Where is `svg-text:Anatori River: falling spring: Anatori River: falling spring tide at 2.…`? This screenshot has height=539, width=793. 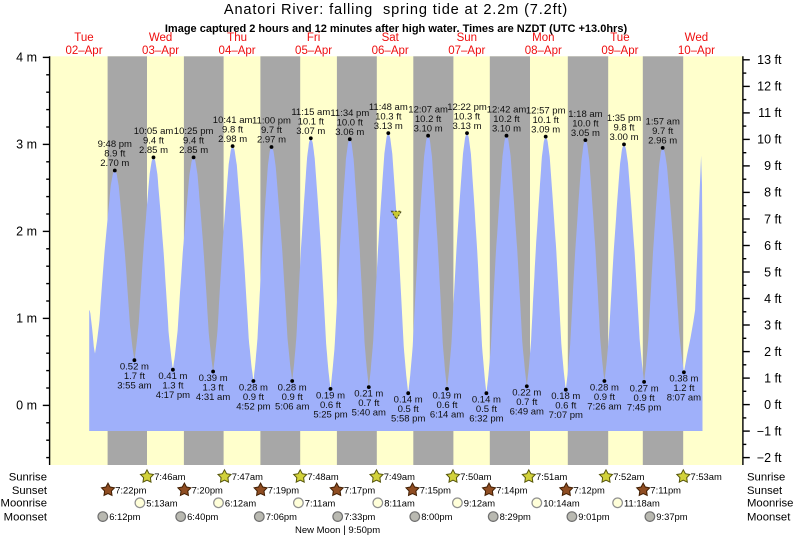 svg-text:Anatori River: falling spring: Anatori River: falling spring tide at 2.… is located at coordinates (396, 10).